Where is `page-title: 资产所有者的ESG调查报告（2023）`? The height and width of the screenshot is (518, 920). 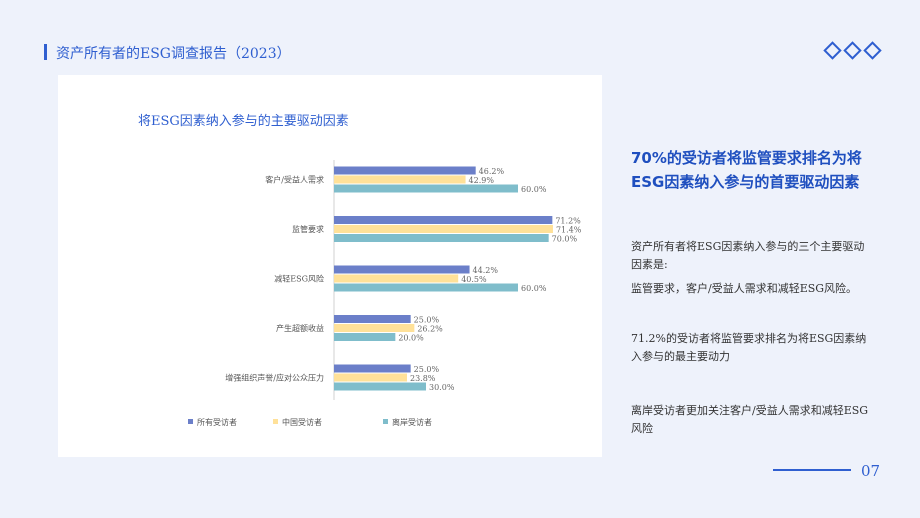 page-title: 资产所有者的ESG调查报告（2023） is located at coordinates (173, 54).